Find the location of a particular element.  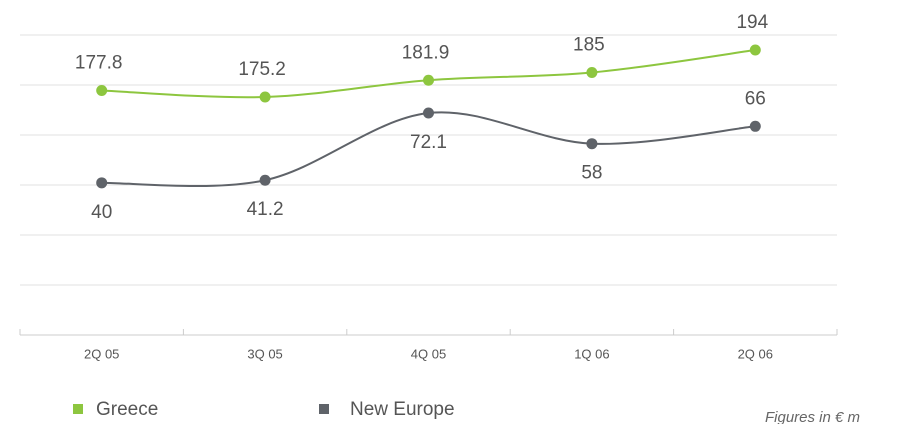

data-label: 175.2 is located at coordinates (262, 69).